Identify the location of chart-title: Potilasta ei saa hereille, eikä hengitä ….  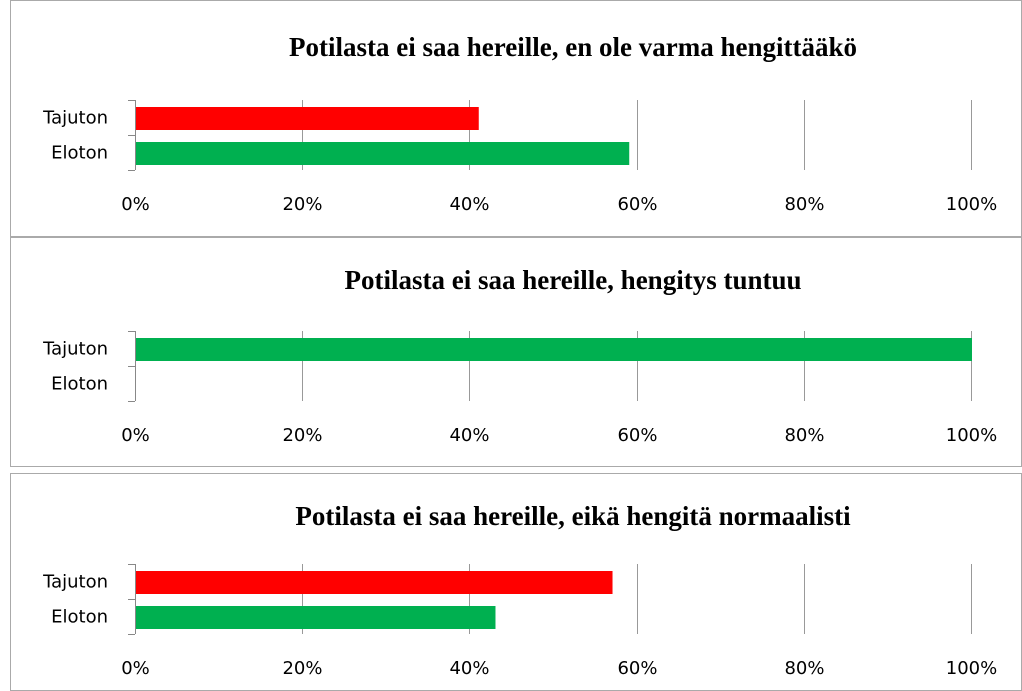
(573, 516).